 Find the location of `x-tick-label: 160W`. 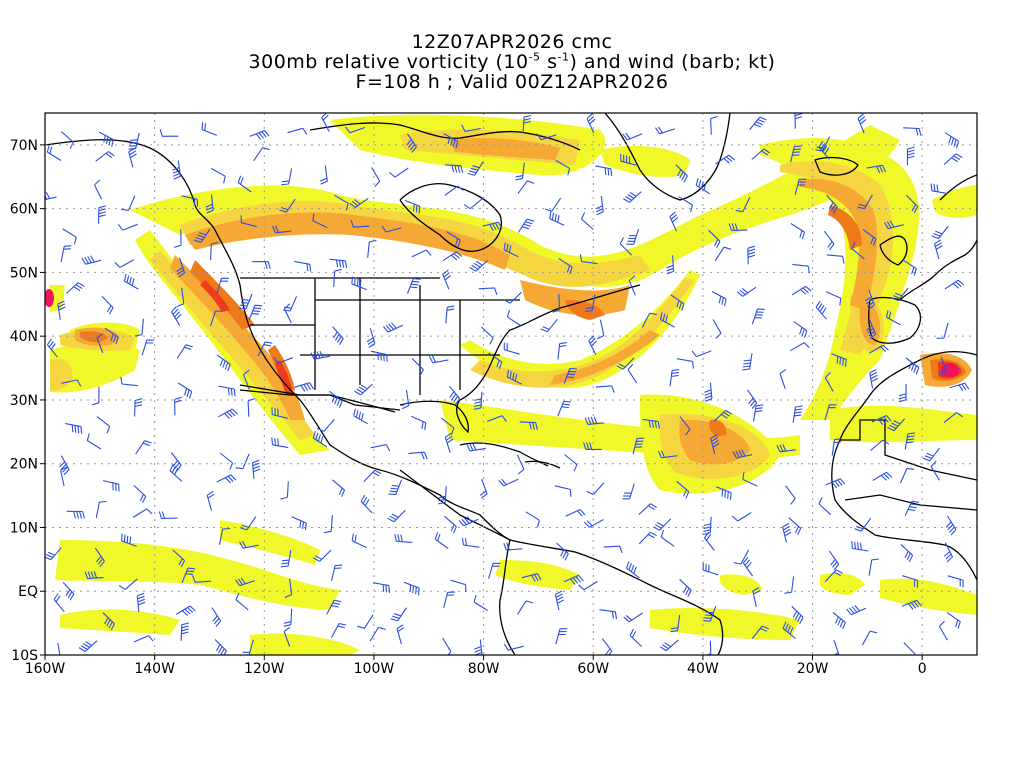

x-tick-label: 160W is located at coordinates (45, 669).